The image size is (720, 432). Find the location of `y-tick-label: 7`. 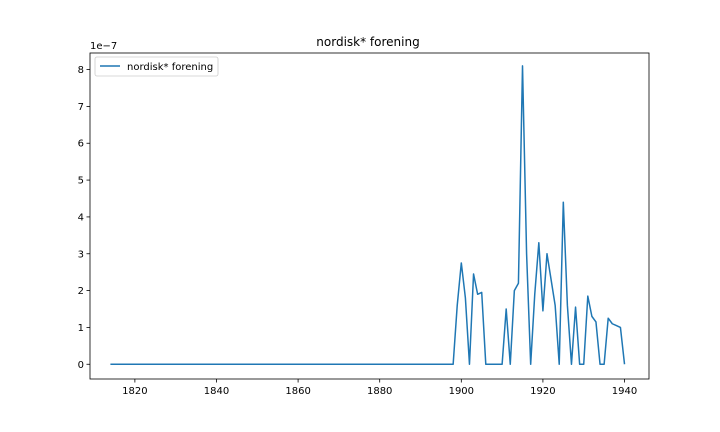

y-tick-label: 7 is located at coordinates (81, 107).